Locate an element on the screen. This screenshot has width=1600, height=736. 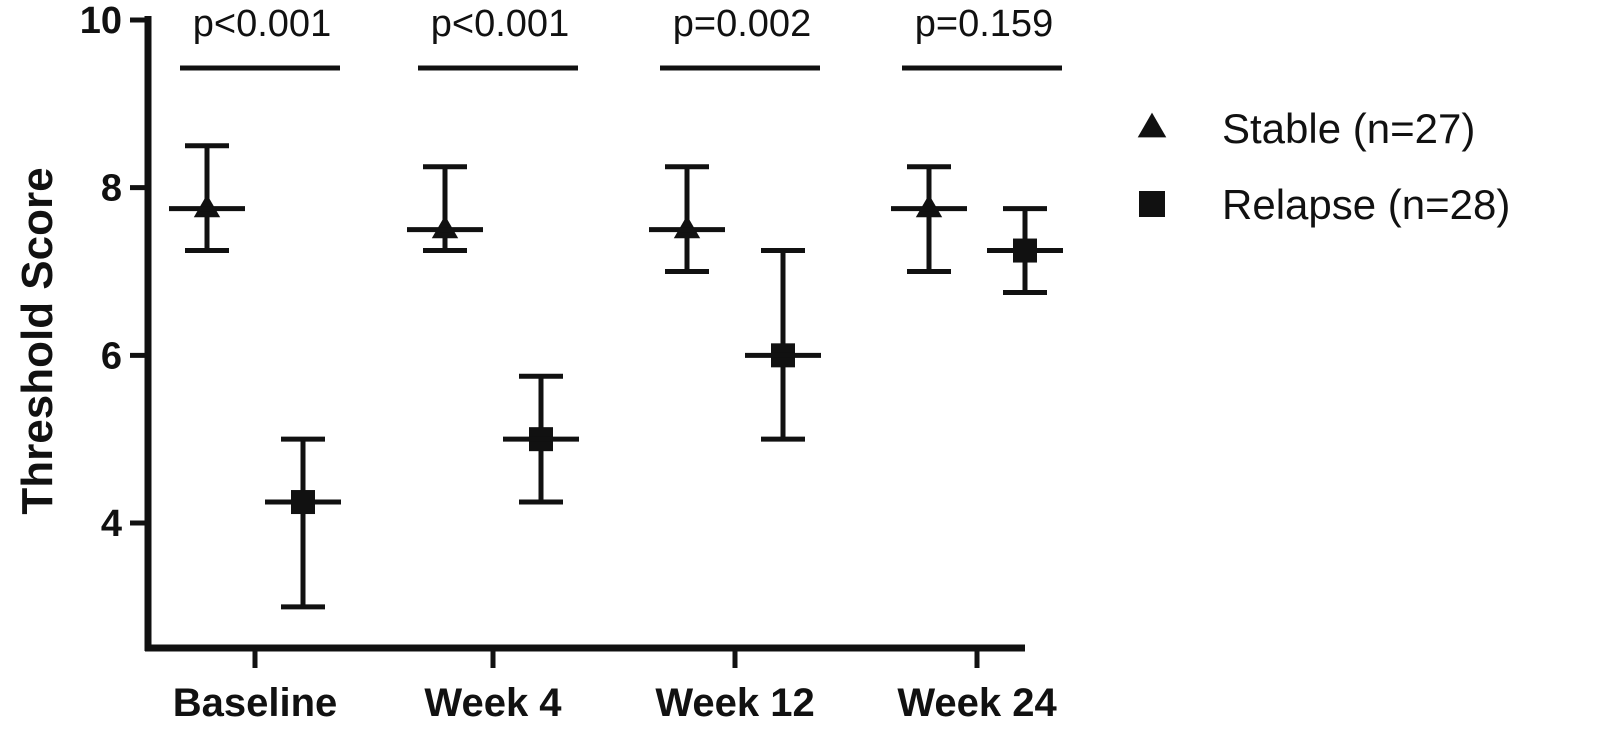
legend-item: Relapse (n=28) is located at coordinates (1324, 204).